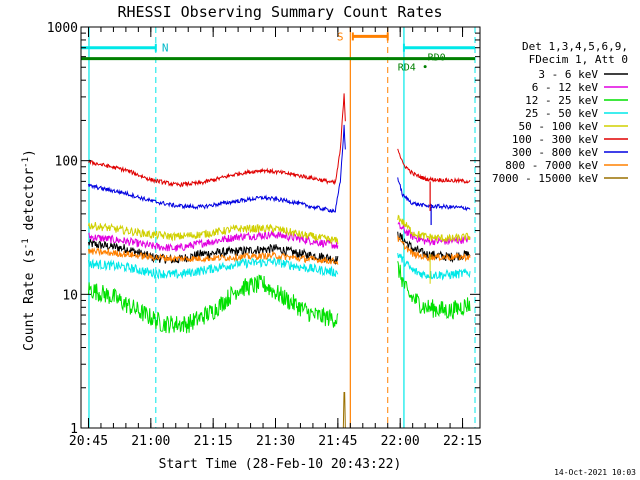 The width and height of the screenshot is (640, 480). What do you see at coordinates (555, 139) in the screenshot?
I see `legend-label: 100 - 300 keV` at bounding box center [555, 139].